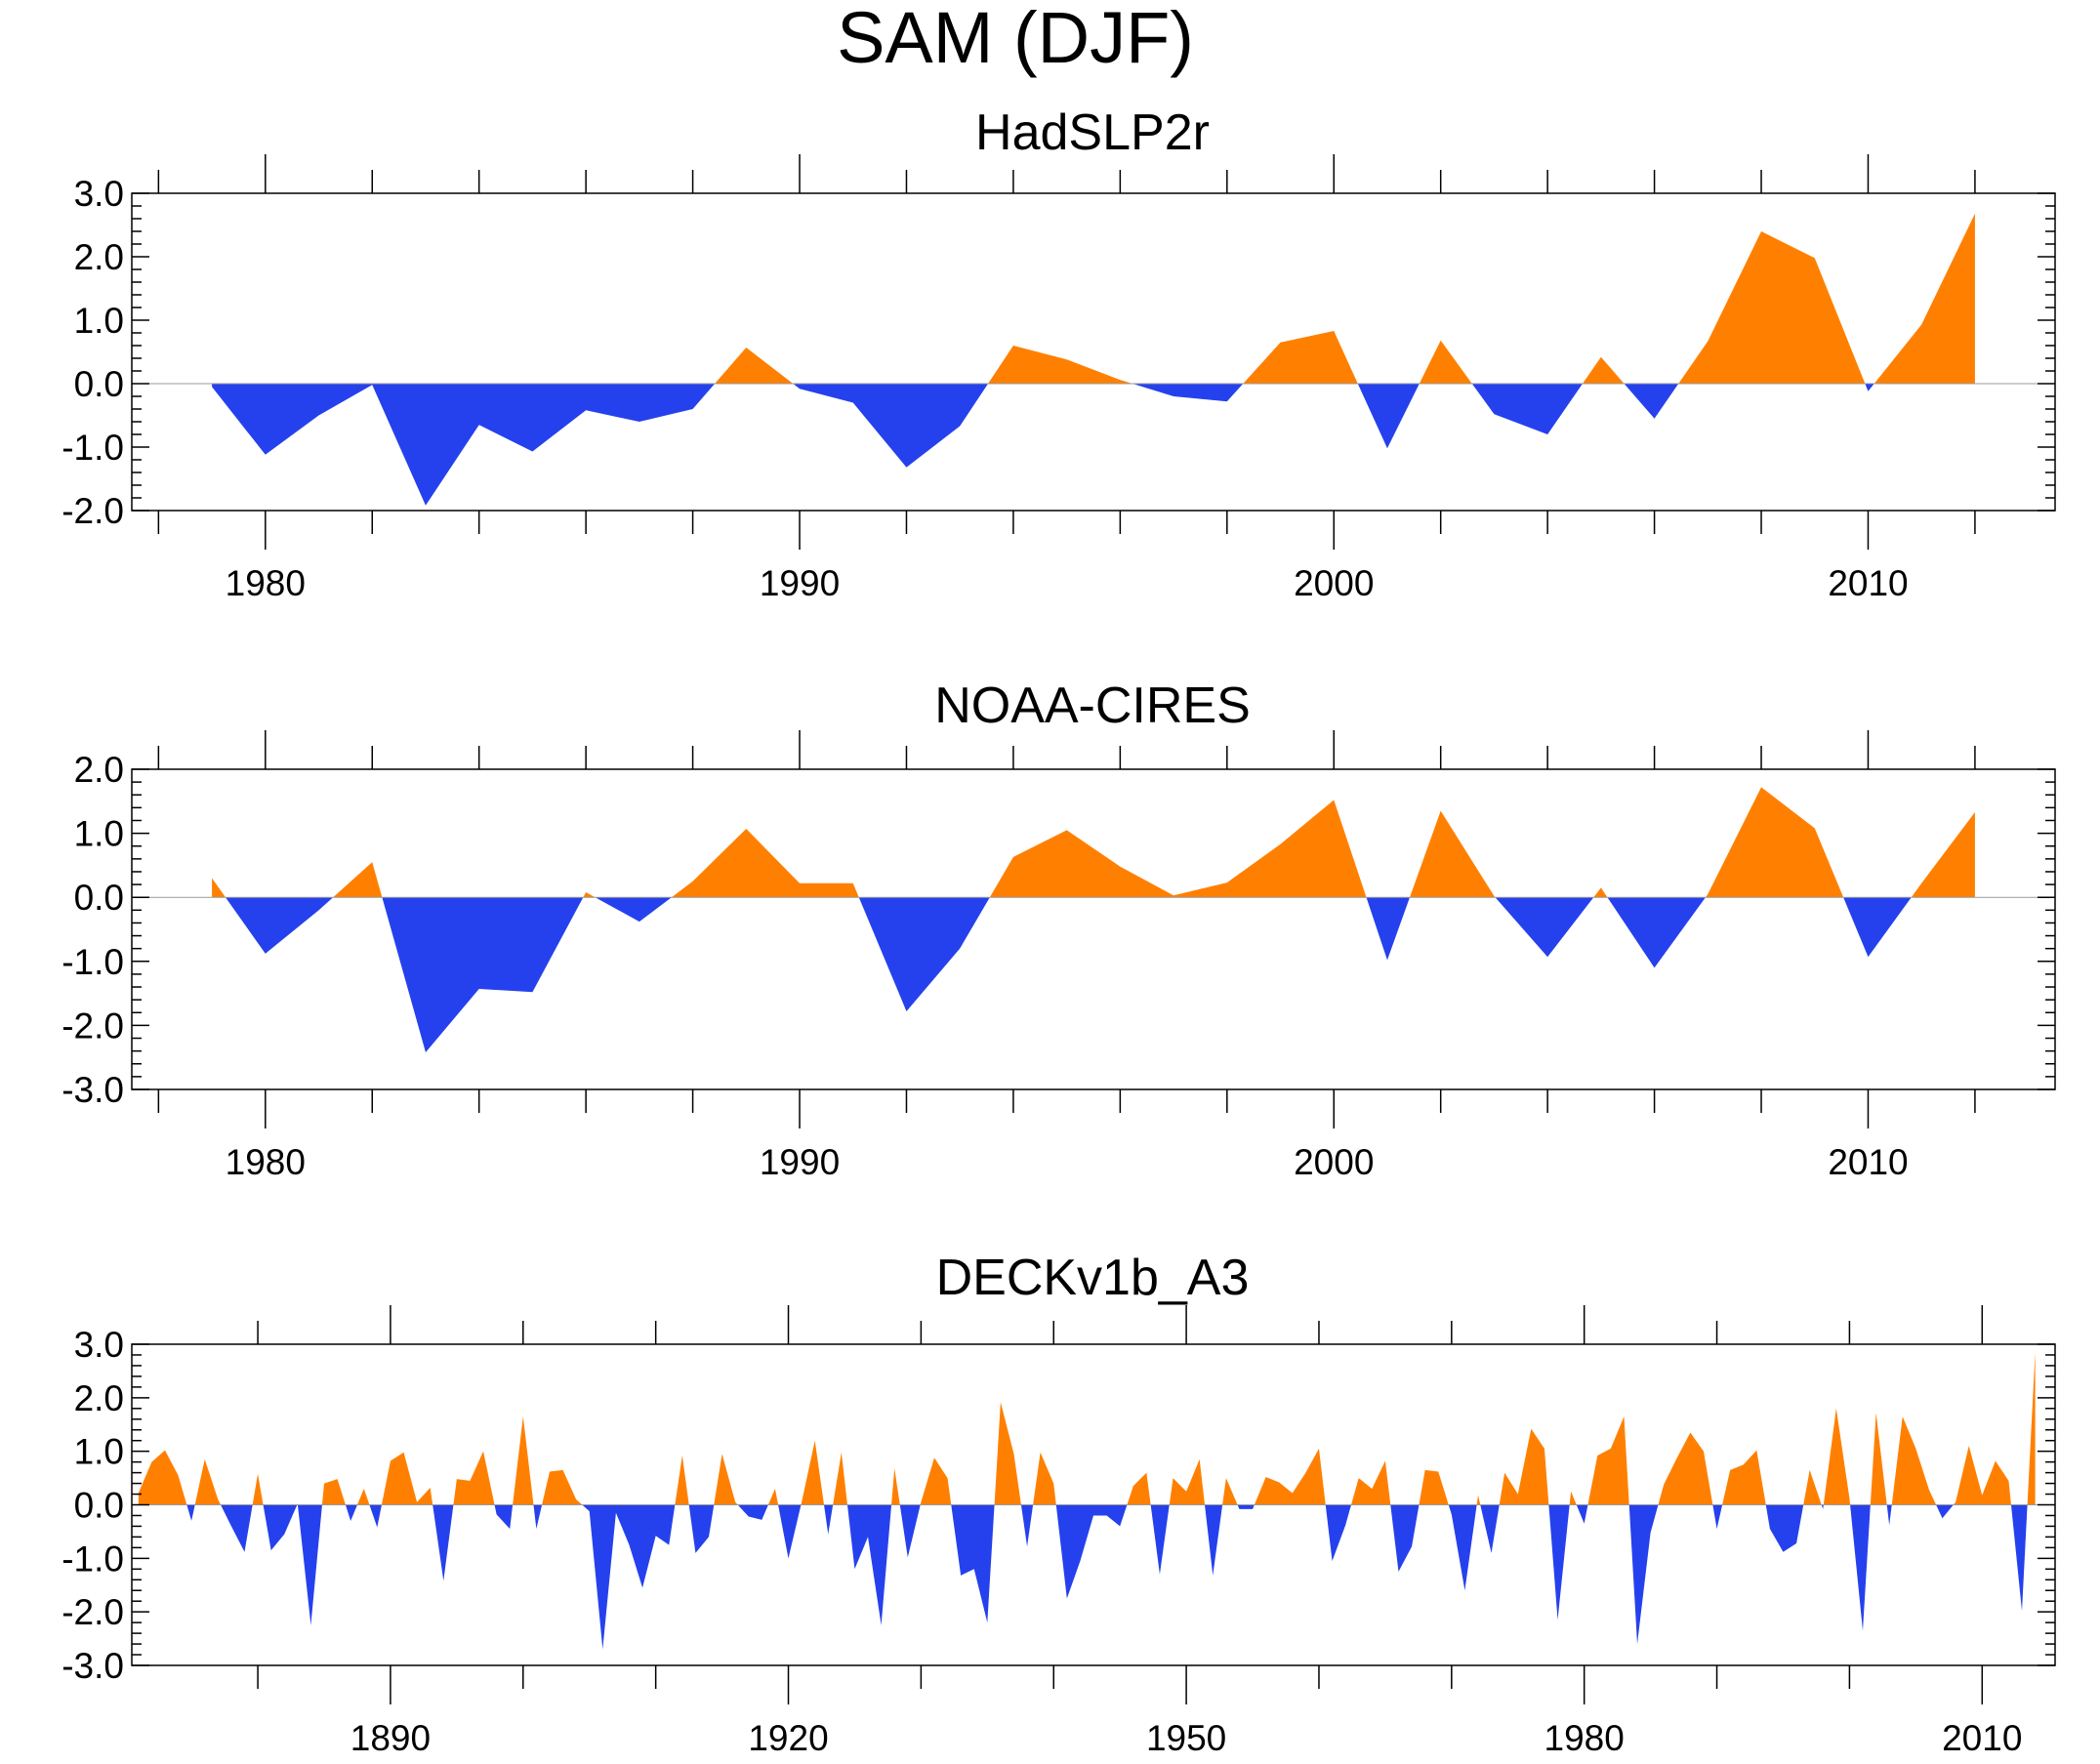  What do you see at coordinates (788, 1738) in the screenshot?
I see `x-tick-label: 1920` at bounding box center [788, 1738].